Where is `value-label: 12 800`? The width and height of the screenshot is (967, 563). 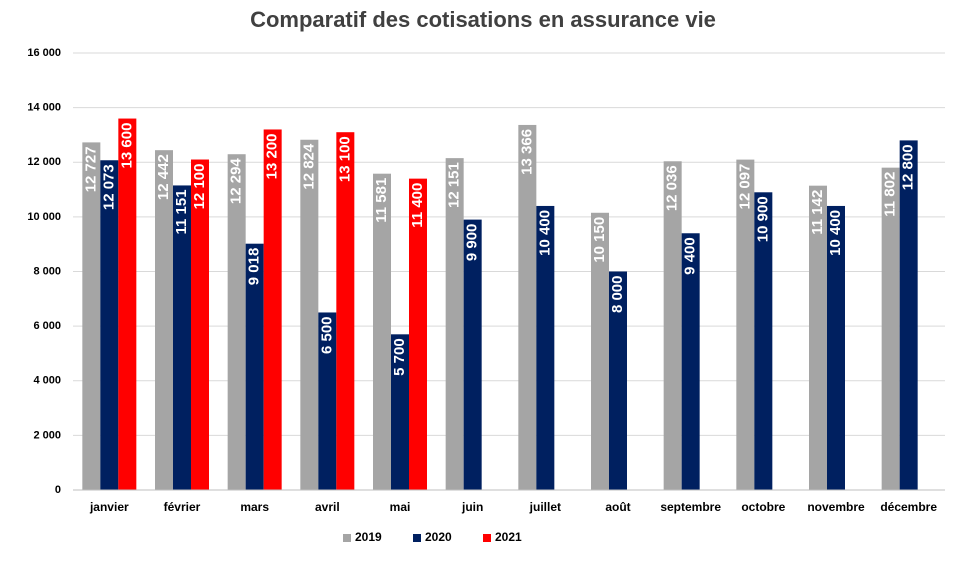 value-label: 12 800 is located at coordinates (908, 167).